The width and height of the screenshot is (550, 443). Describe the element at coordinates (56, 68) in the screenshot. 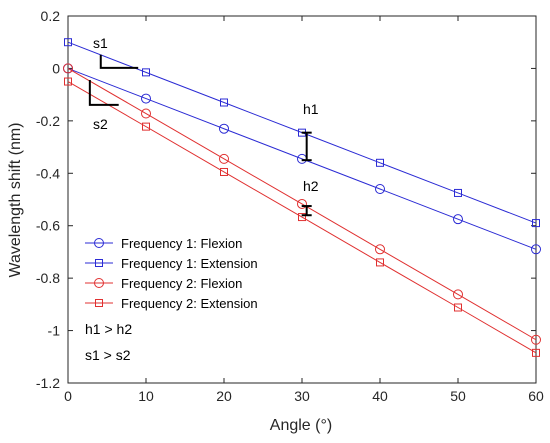

I see `y-tick-label: 0` at that location.